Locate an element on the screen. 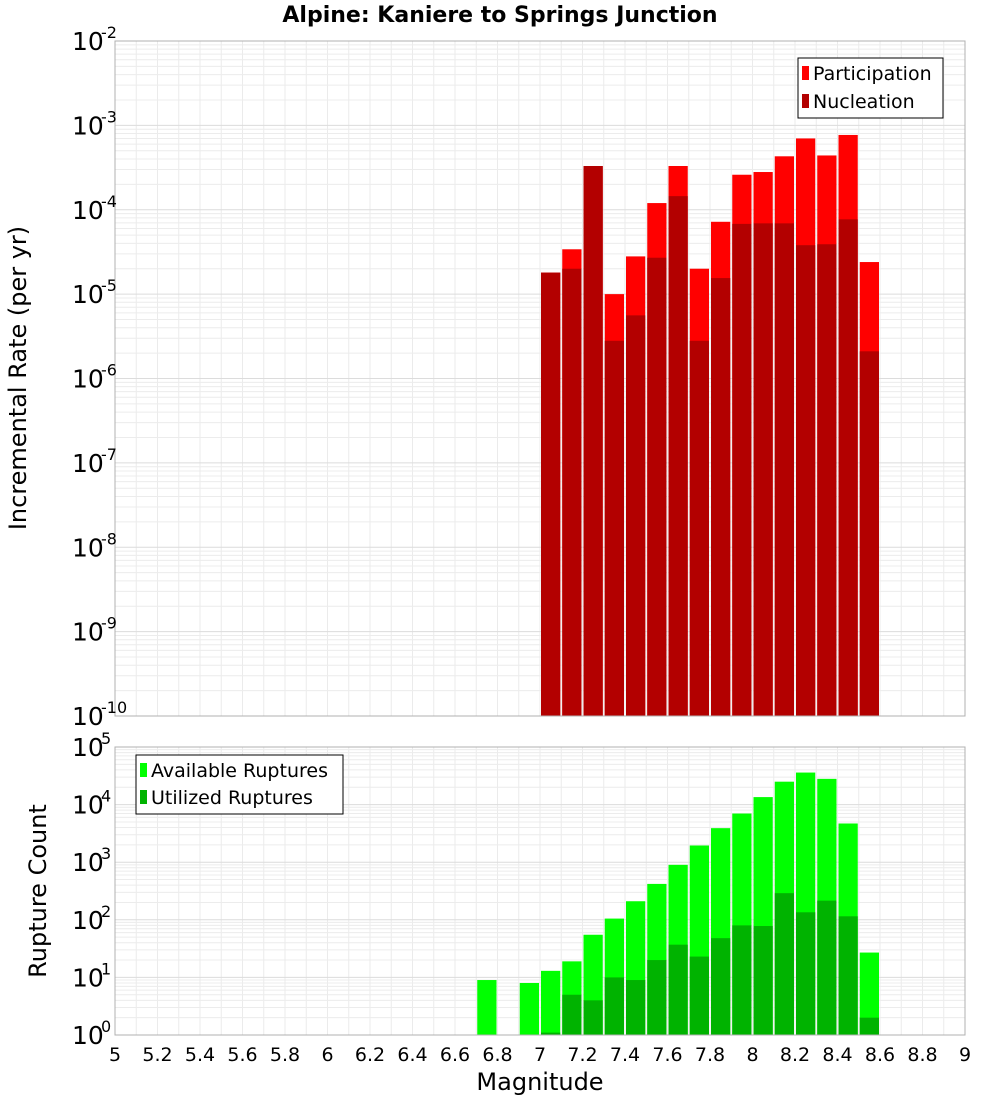  bottom-y-axis-label: Rupture Count is located at coordinates (38, 891).